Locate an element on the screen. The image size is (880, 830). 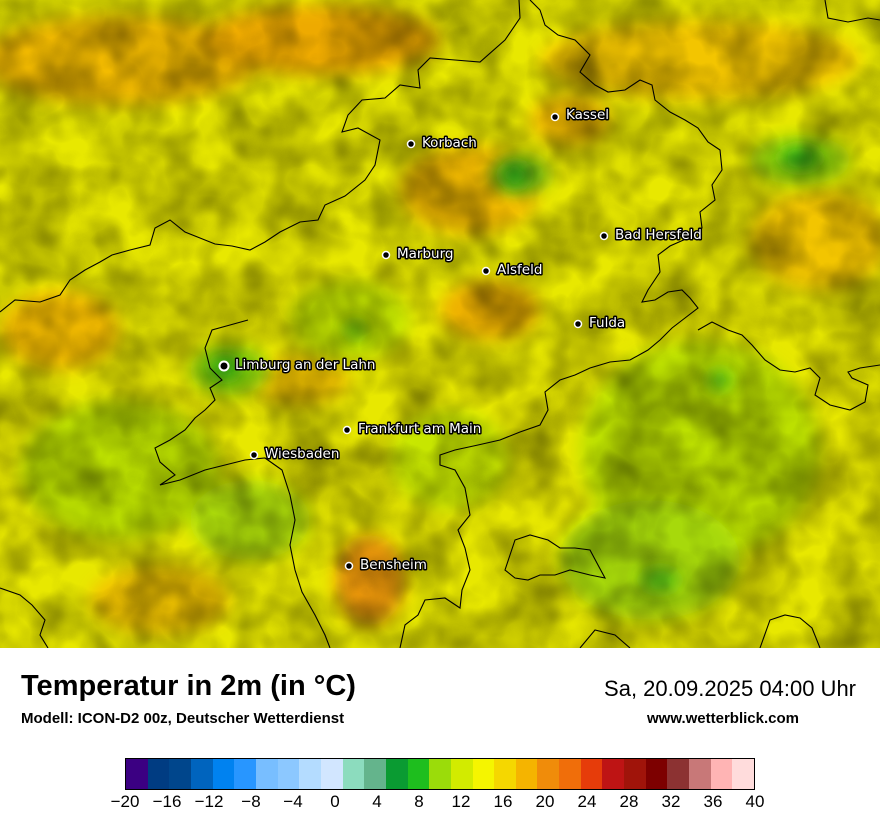
temperature-colorbar is located at coordinates (440, 774).